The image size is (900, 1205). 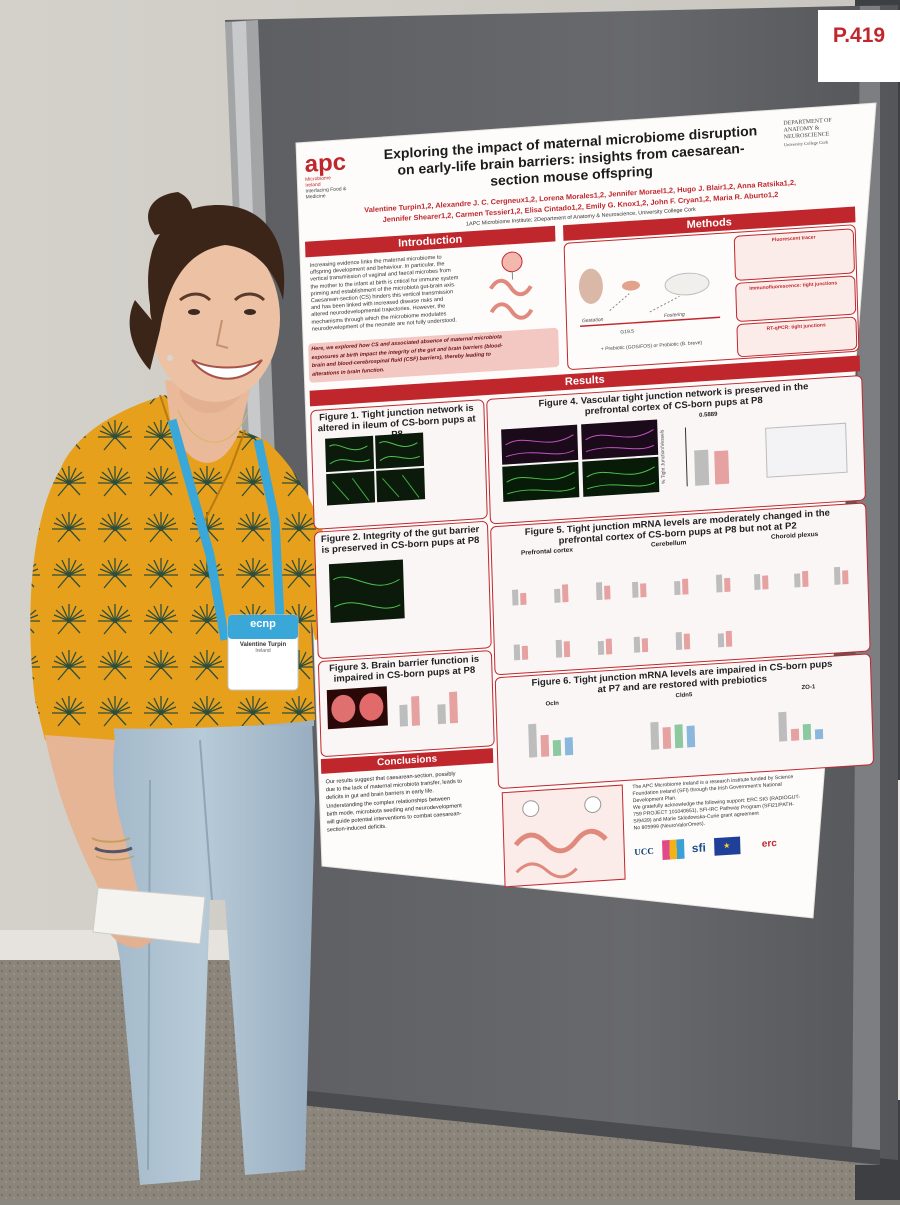 What do you see at coordinates (708, 415) in the screenshot?
I see `figure-4-pvalue: 0.5889` at bounding box center [708, 415].